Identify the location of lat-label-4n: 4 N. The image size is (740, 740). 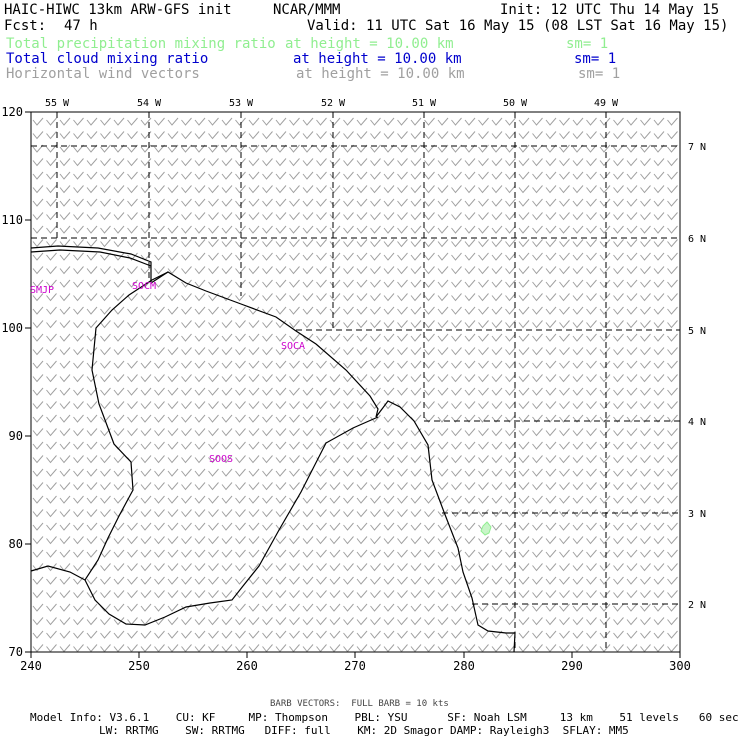
(697, 422).